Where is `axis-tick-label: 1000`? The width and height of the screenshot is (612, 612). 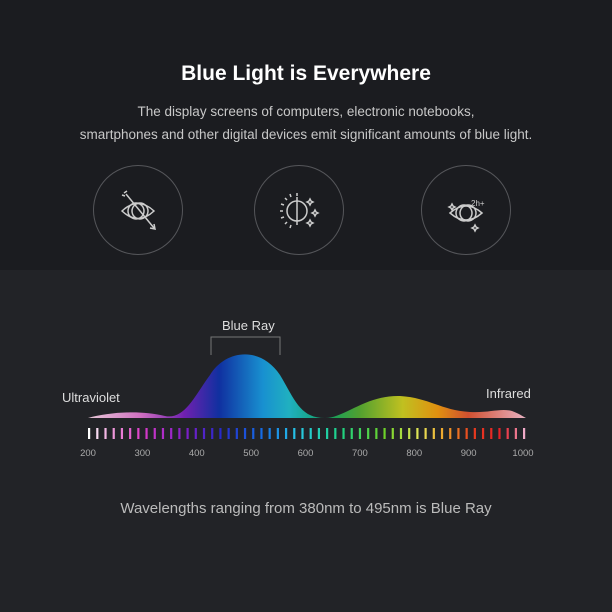
axis-tick-label: 1000 is located at coordinates (523, 453).